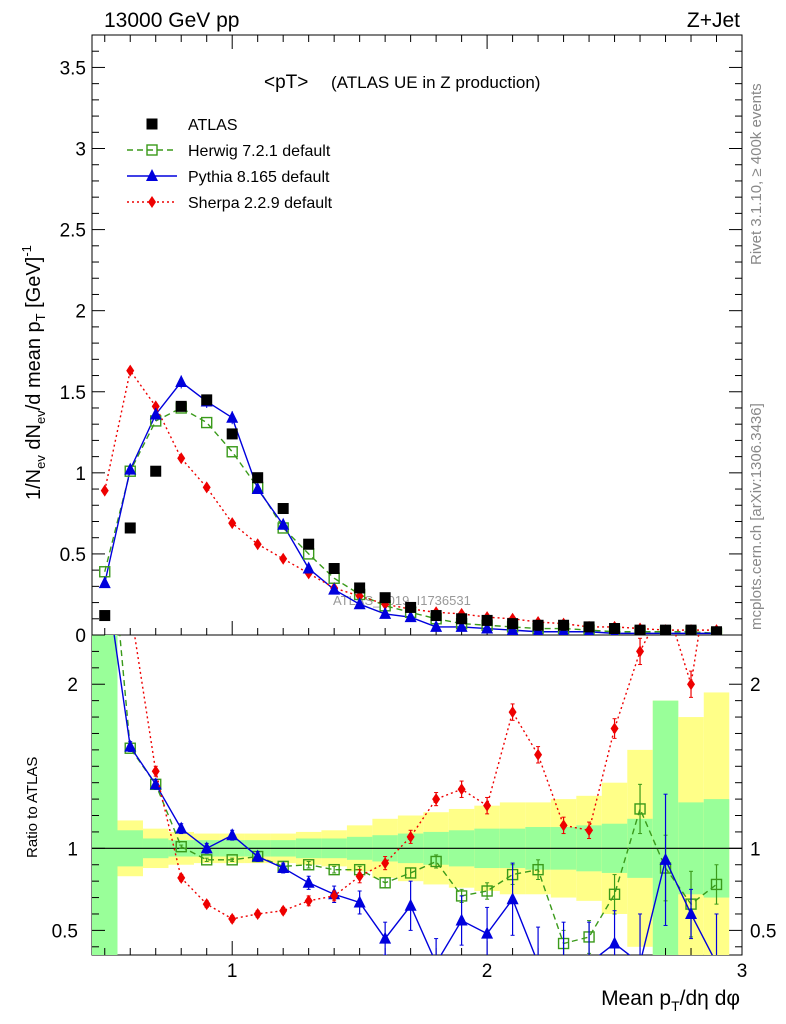 The height and width of the screenshot is (1024, 786). What do you see at coordinates (756, 174) in the screenshot?
I see `rivet-label: Rivet 3.1.10, ≥ 400k events` at bounding box center [756, 174].